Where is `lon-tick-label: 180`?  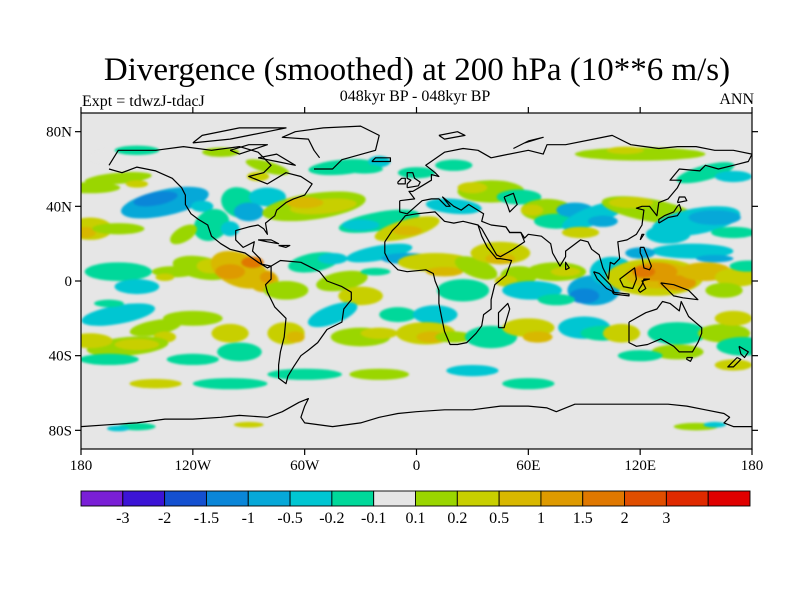
lon-tick-label: 180 is located at coordinates (752, 466).